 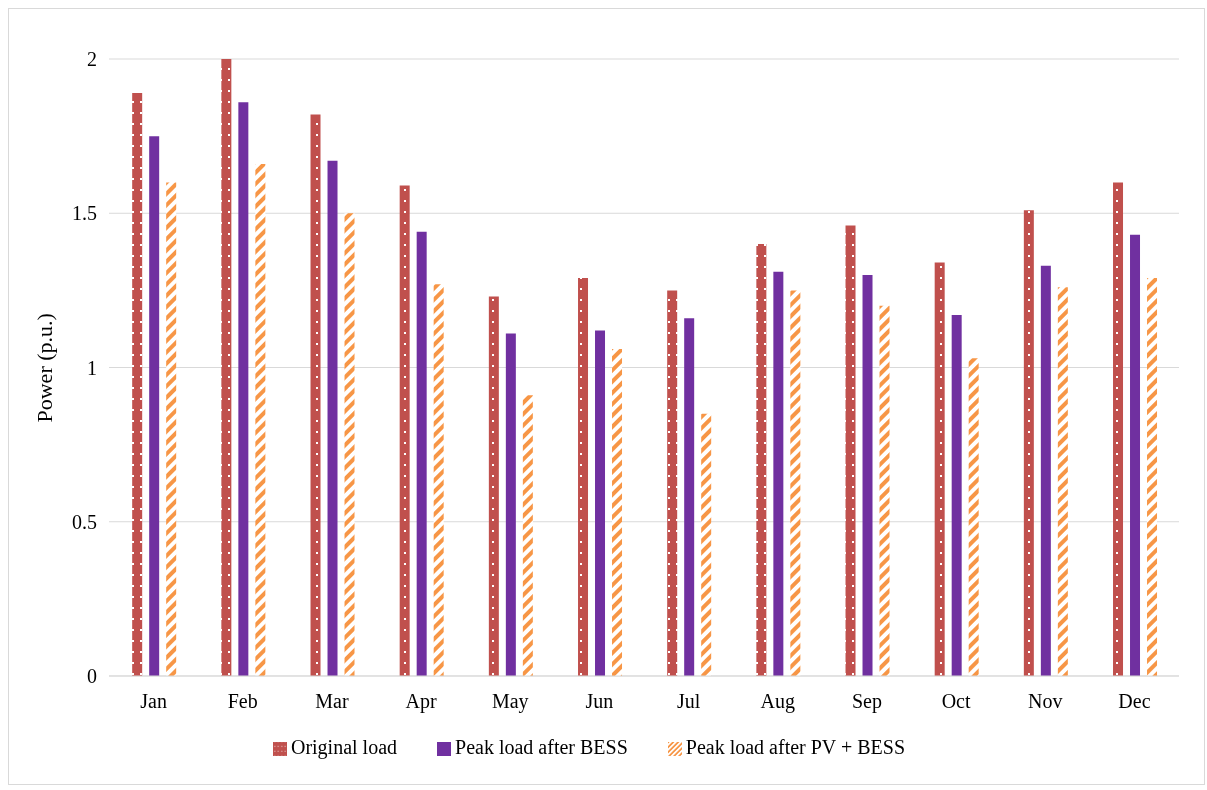 What do you see at coordinates (84, 521) in the screenshot?
I see `y-tick-label: 0.5` at bounding box center [84, 521].